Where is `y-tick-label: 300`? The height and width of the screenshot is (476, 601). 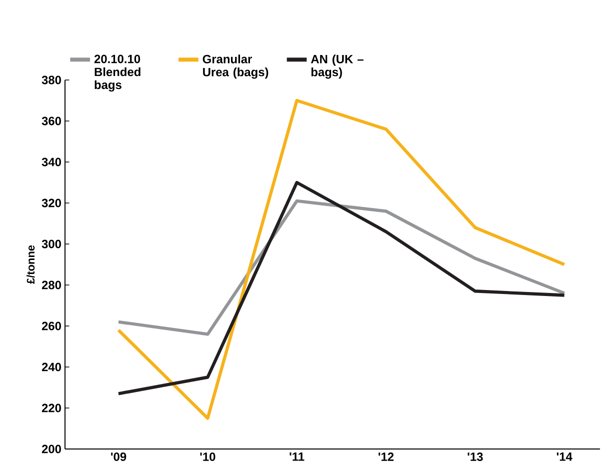
y-tick-label: 300 is located at coordinates (51, 244).